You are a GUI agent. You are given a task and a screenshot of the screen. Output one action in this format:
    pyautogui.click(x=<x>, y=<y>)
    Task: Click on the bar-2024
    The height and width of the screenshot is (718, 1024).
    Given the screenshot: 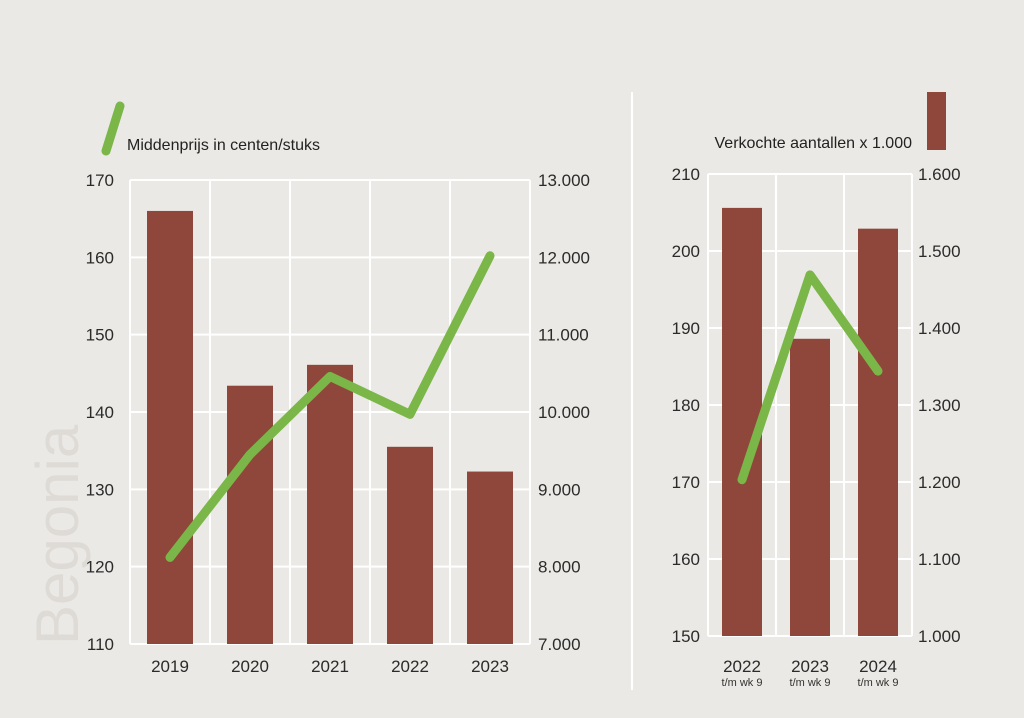 What is the action you would take?
    pyautogui.click(x=878, y=432)
    